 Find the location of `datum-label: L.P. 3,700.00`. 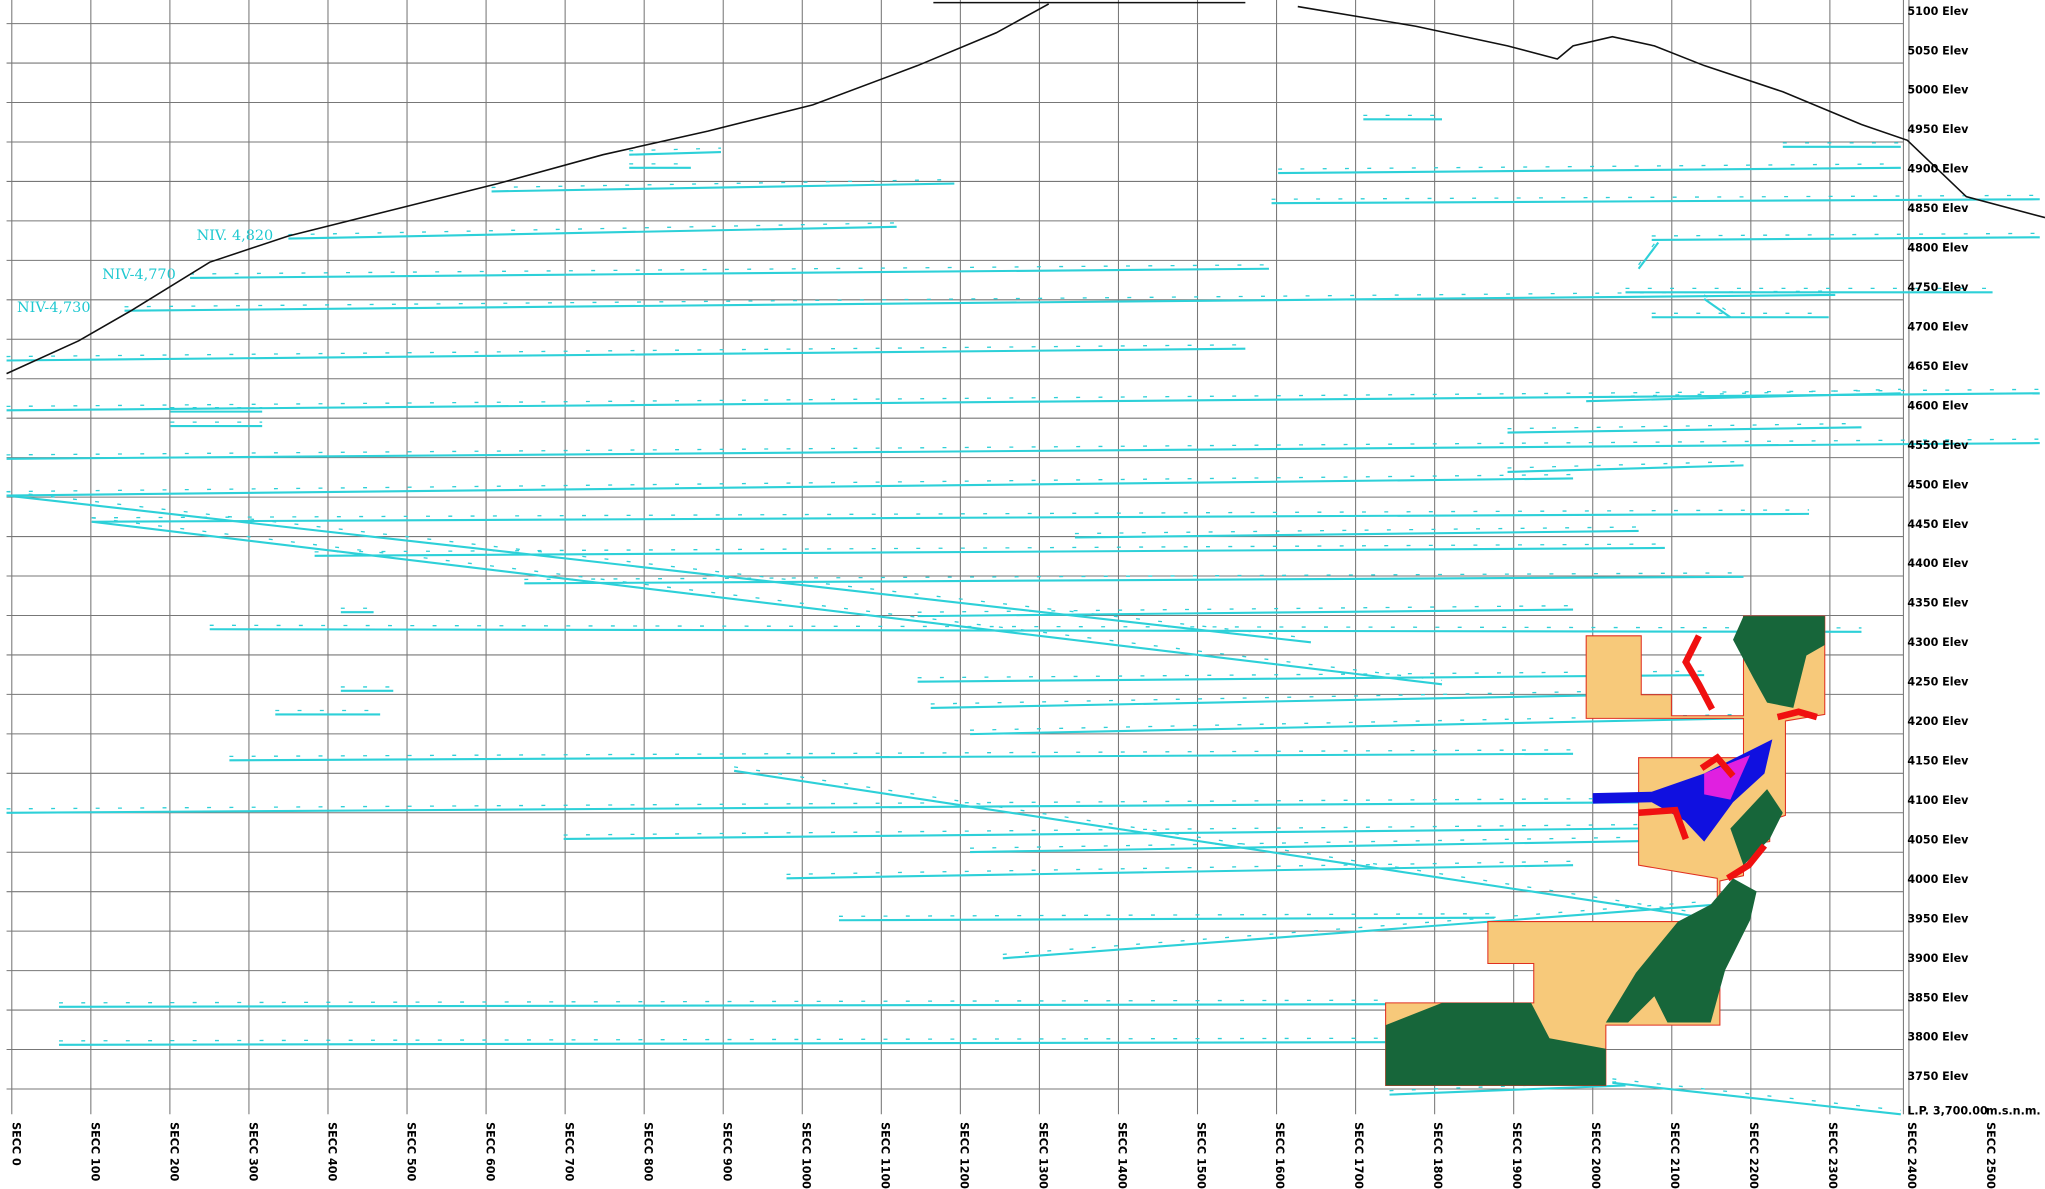

datum-label: L.P. 3,700.00 is located at coordinates (1947, 1110).